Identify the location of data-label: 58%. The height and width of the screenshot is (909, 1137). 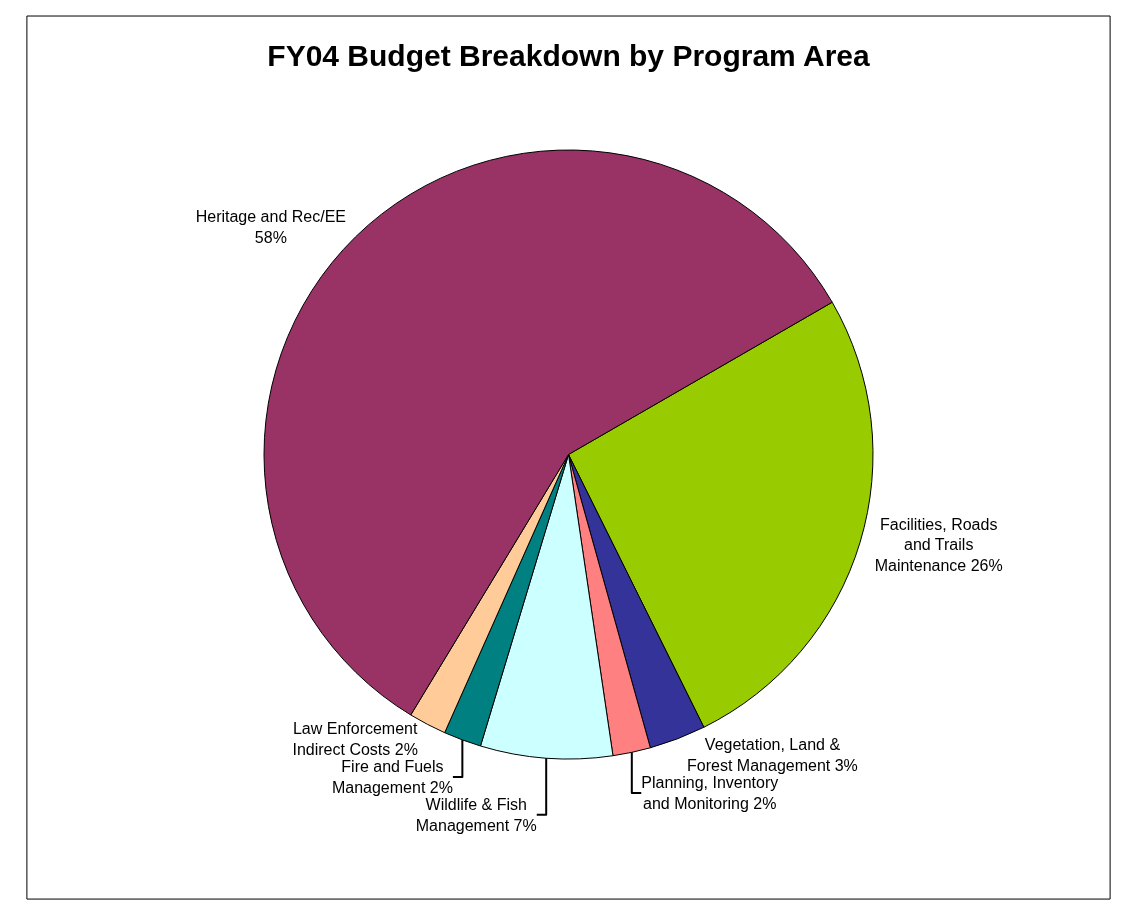
(270, 238).